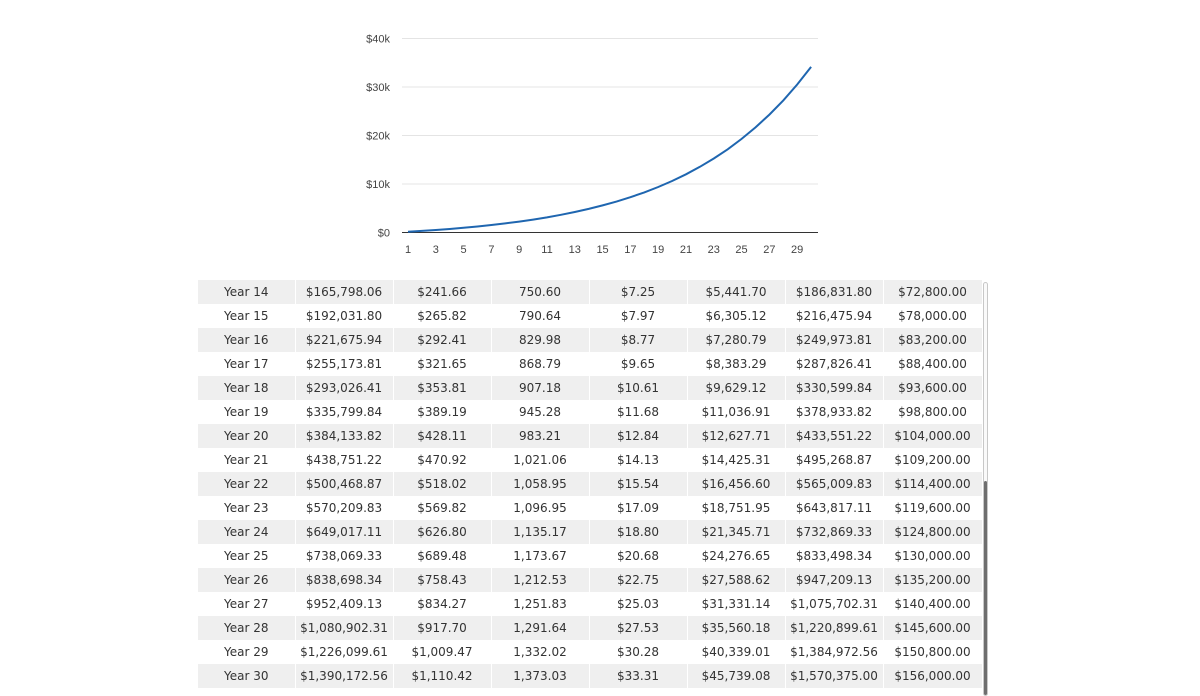 The width and height of the screenshot is (1200, 696). I want to click on balance-cell: $255,173.81, so click(344, 364).